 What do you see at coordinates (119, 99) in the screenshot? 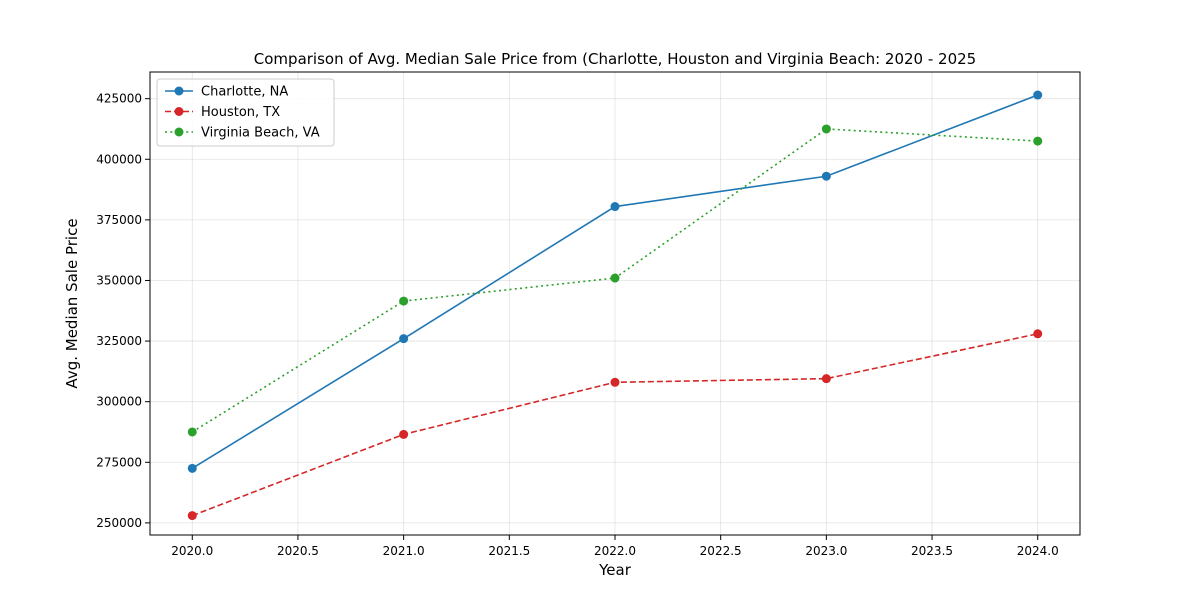
I see `y-tick-label: 425000` at bounding box center [119, 99].